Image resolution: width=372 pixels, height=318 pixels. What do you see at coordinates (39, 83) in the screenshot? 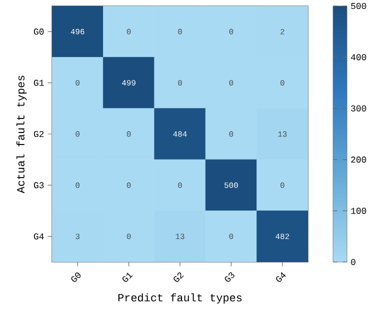
I see `y-tick-label: G1` at bounding box center [39, 83].